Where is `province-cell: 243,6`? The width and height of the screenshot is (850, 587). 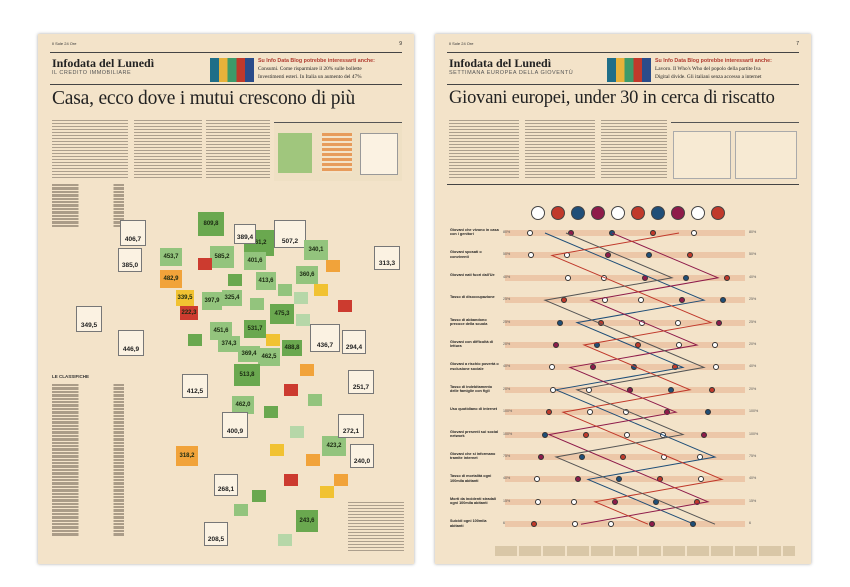
province-cell: 243,6 is located at coordinates (307, 521).